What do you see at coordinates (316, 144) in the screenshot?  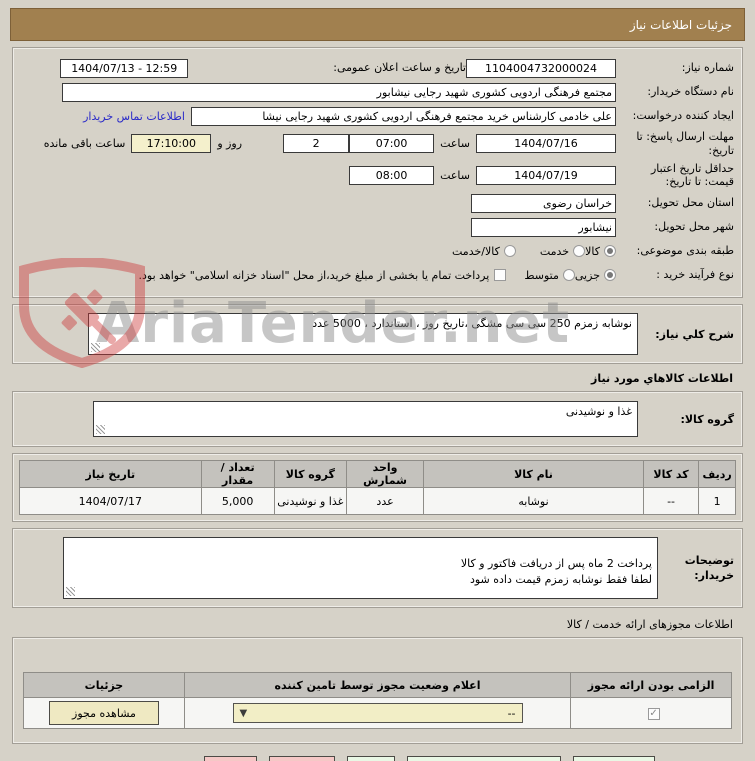 I see `days-remaining-field: 2` at bounding box center [316, 144].